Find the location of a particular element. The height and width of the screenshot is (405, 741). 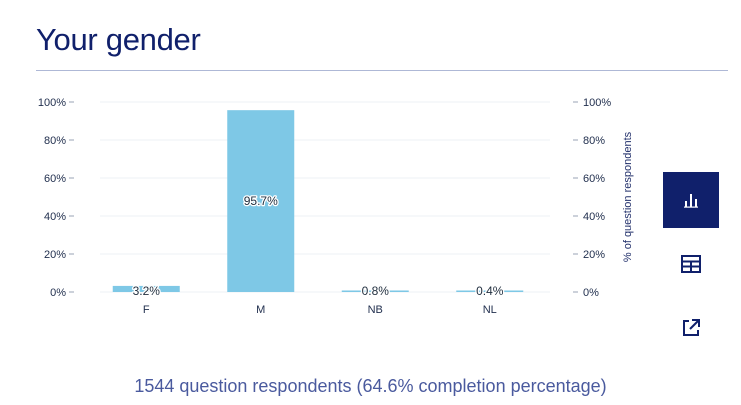

open-external-button is located at coordinates (691, 328).